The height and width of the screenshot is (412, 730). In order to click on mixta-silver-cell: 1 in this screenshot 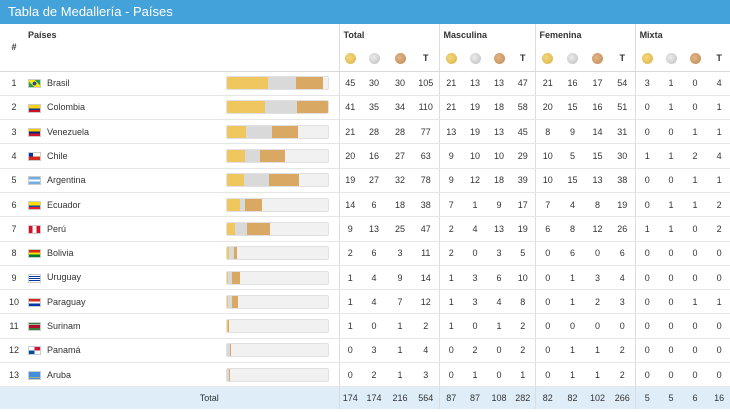, I will do `click(671, 156)`.